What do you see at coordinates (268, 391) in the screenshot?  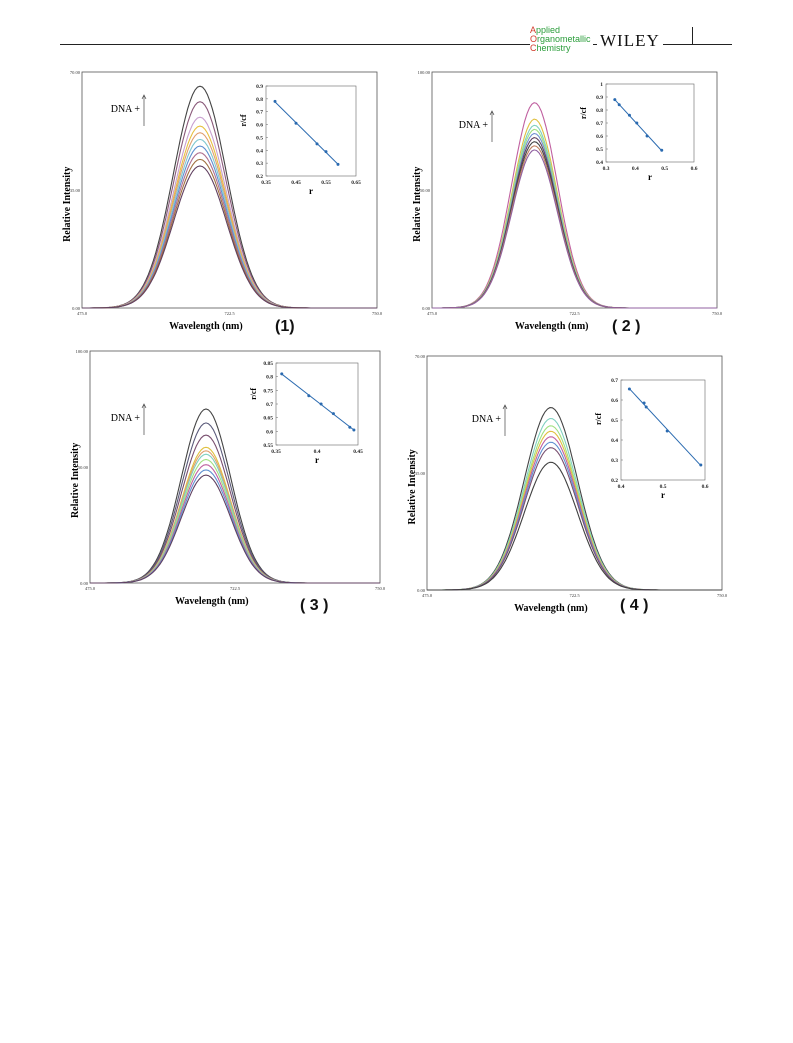 I see `inset-y-tick: 0.75` at bounding box center [268, 391].